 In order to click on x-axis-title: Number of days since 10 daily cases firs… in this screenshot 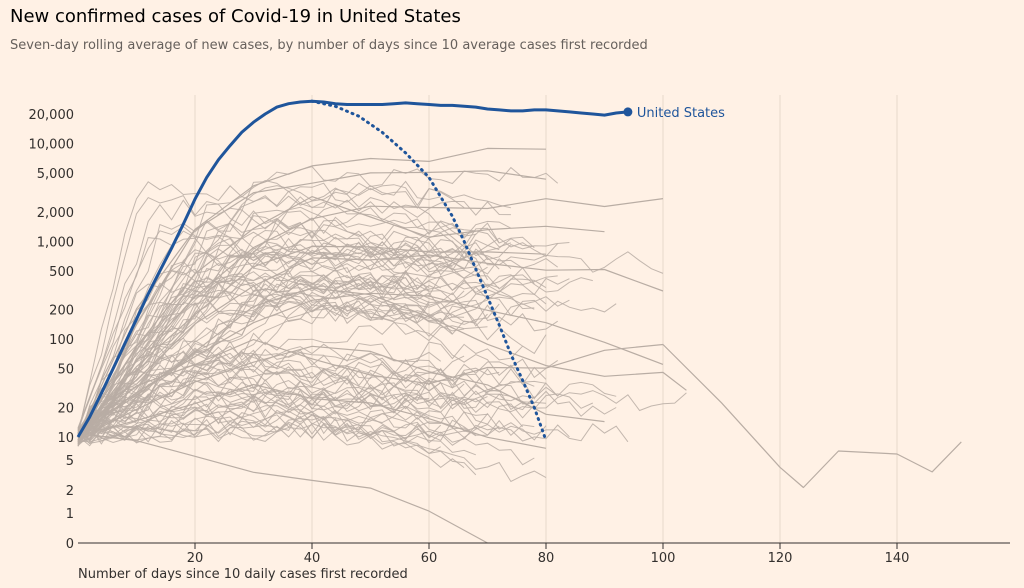, I will do `click(243, 574)`.